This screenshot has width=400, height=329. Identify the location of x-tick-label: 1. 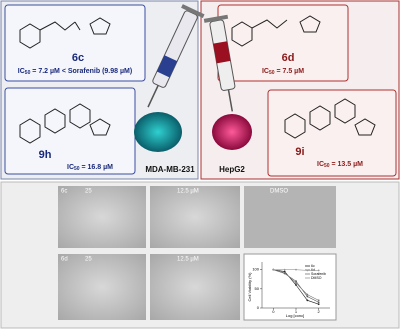
(296, 311).